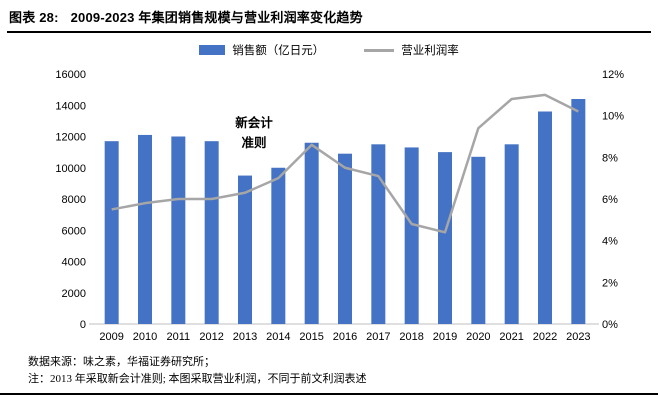 The height and width of the screenshot is (400, 658). Describe the element at coordinates (545, 217) in the screenshot. I see `sales-bar-2022` at that location.